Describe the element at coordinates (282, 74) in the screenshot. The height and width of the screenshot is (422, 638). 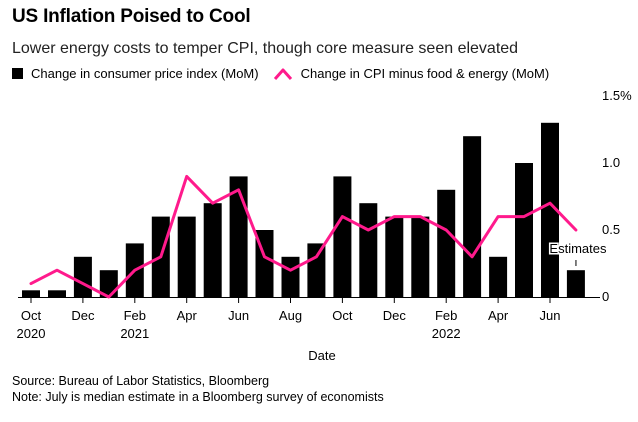
I see `legend-line-swatch` at that location.